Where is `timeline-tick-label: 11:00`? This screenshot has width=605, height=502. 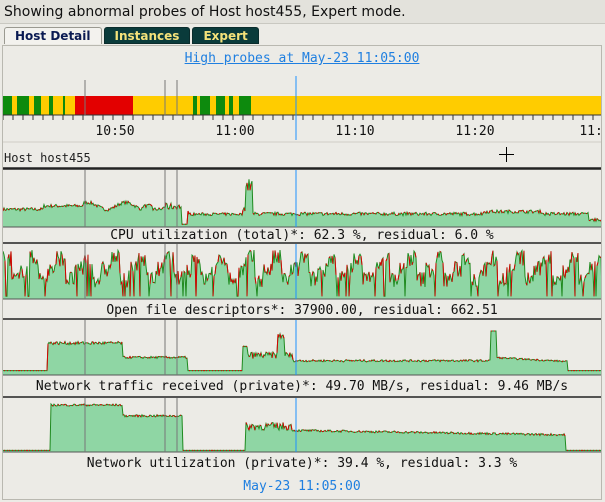
timeline-tick-label: 11:00 is located at coordinates (234, 131).